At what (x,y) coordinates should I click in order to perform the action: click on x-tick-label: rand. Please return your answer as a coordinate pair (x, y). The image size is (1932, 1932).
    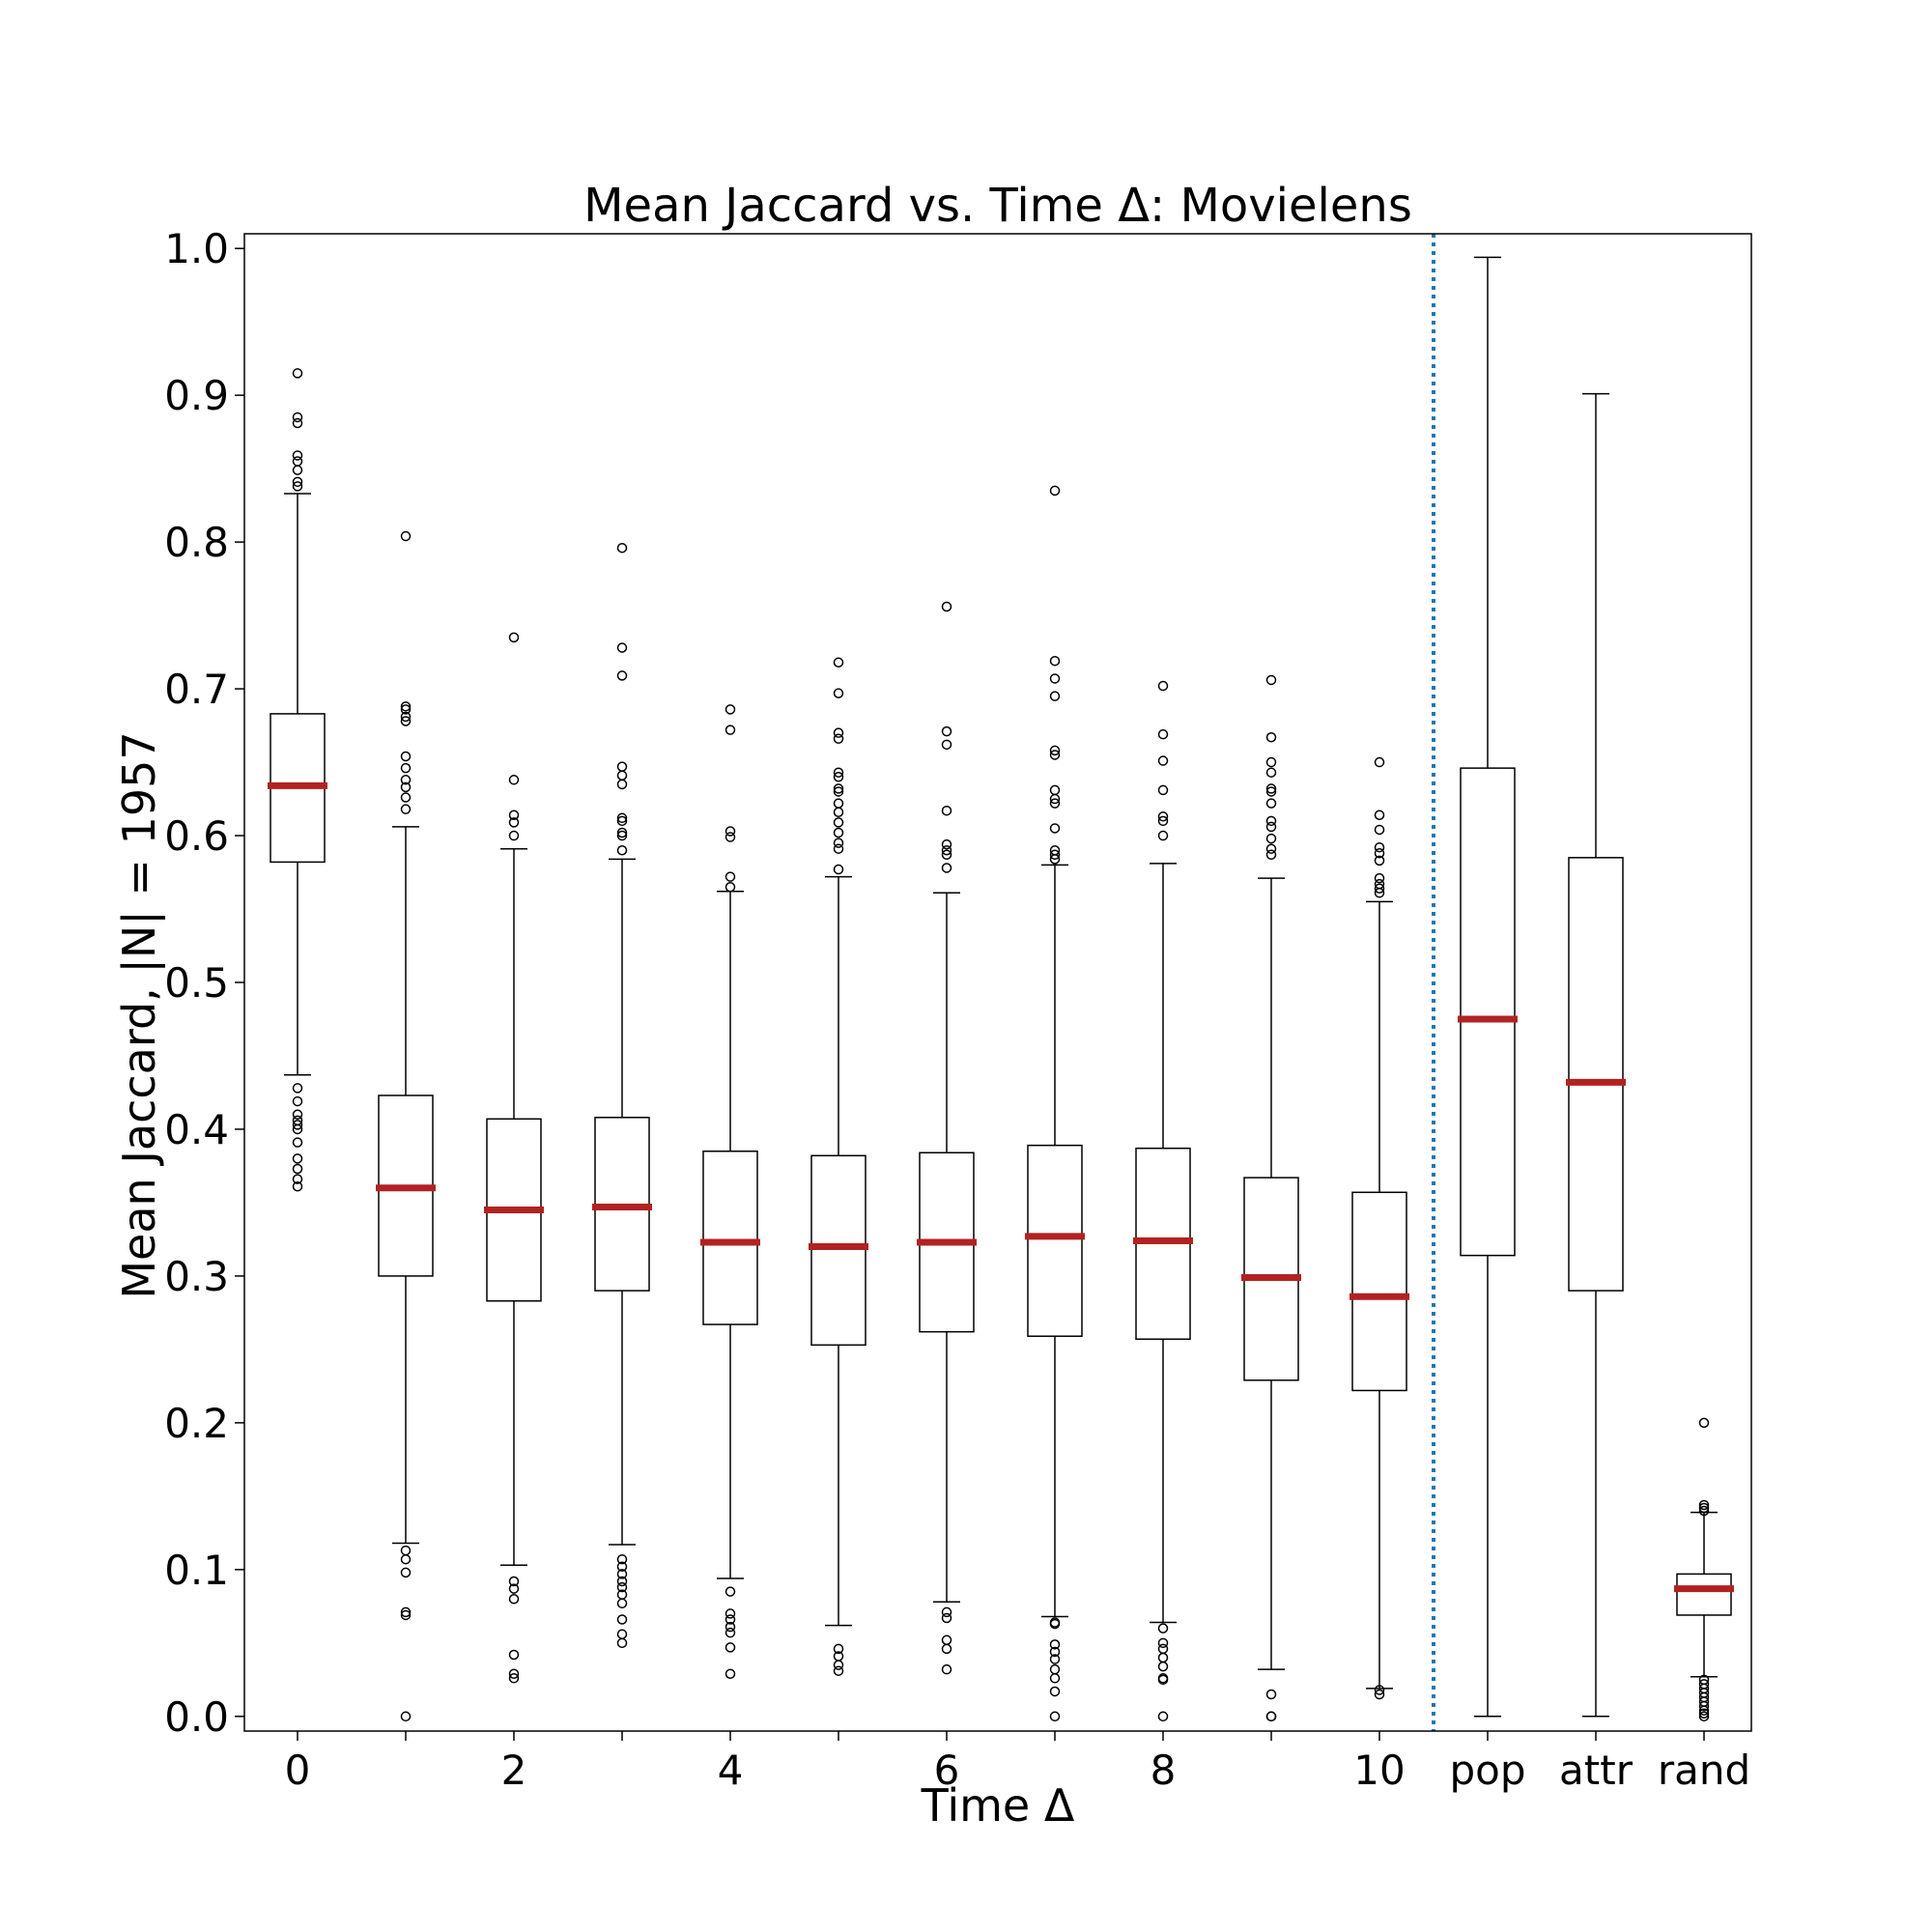
    Looking at the image, I should click on (1704, 1770).